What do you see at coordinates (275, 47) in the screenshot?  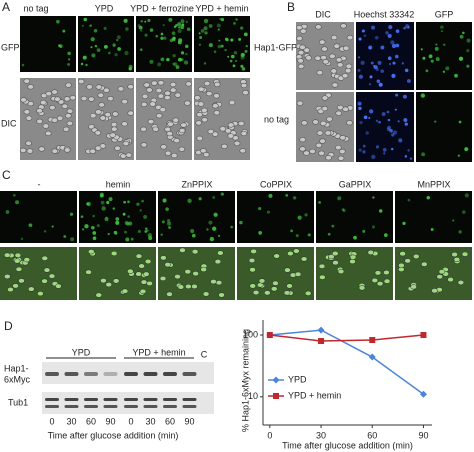 I see `row-label: Hap1-GFP` at bounding box center [275, 47].